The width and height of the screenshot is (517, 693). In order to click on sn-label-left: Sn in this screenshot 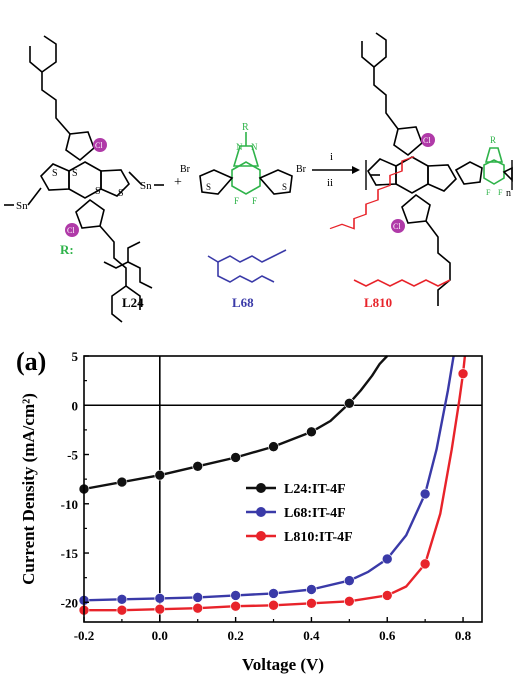, I will do `click(22, 206)`.